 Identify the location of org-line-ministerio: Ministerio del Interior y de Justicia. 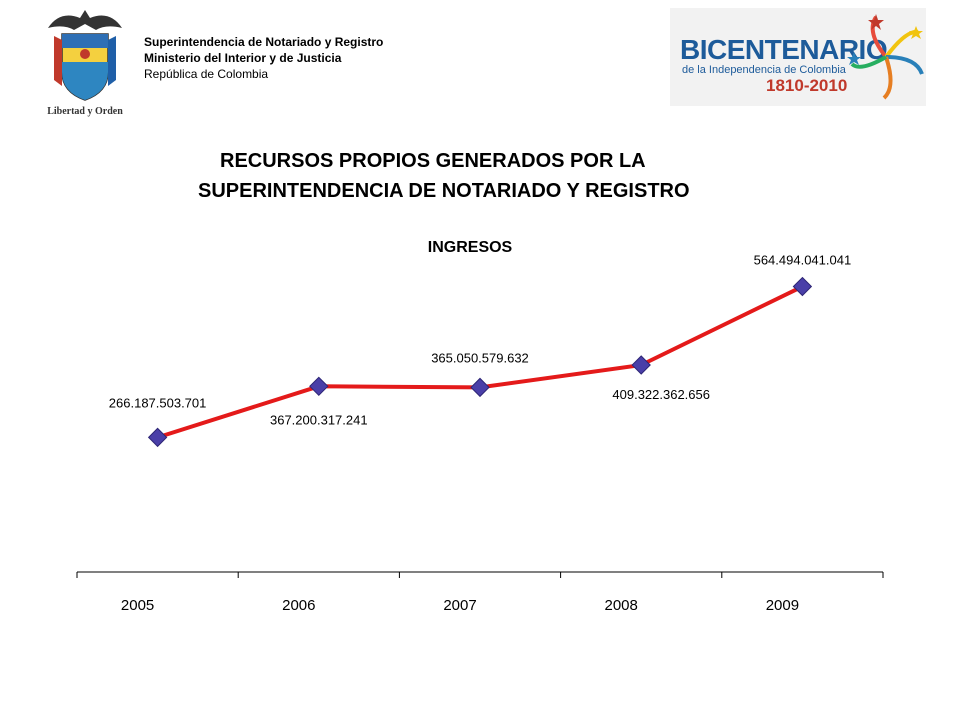
(243, 58).